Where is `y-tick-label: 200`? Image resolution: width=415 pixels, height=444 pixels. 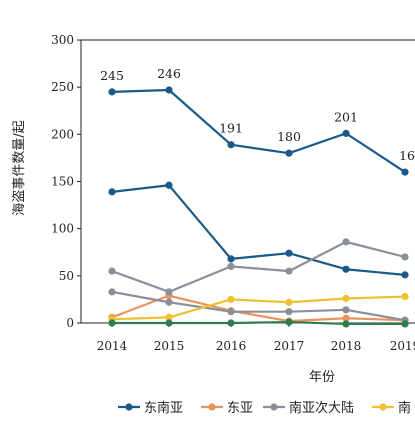 y-tick-label: 200 is located at coordinates (62, 134).